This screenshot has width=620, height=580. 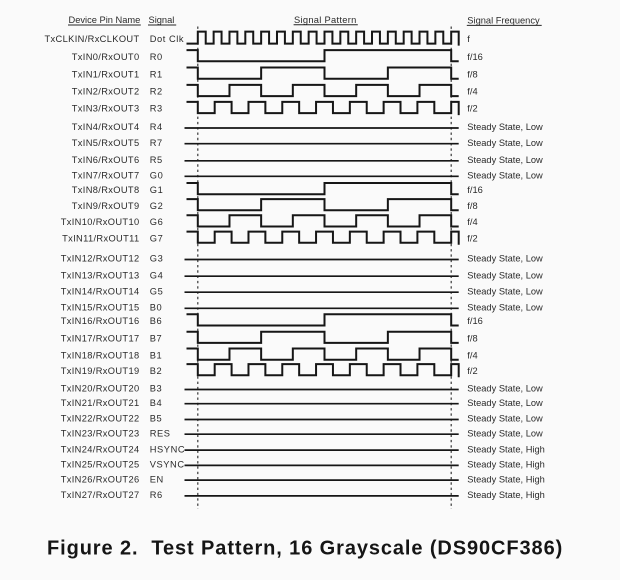 What do you see at coordinates (106, 74) in the screenshot?
I see `svg-text: TxIN1/RxOUT1` at bounding box center [106, 74].